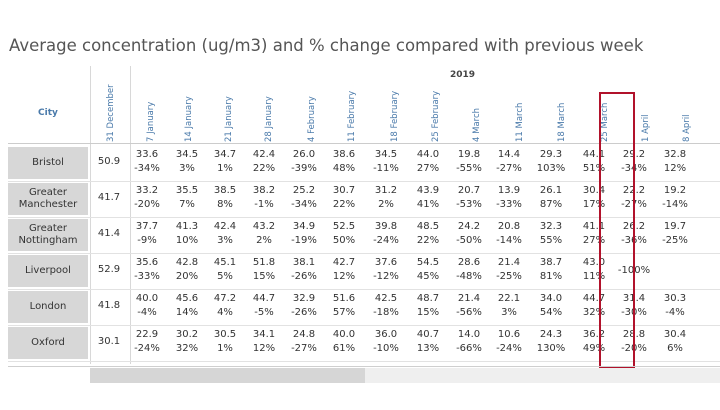 The height and width of the screenshot is (410, 720). I want to click on date-header: 8 April, so click(690, 114).